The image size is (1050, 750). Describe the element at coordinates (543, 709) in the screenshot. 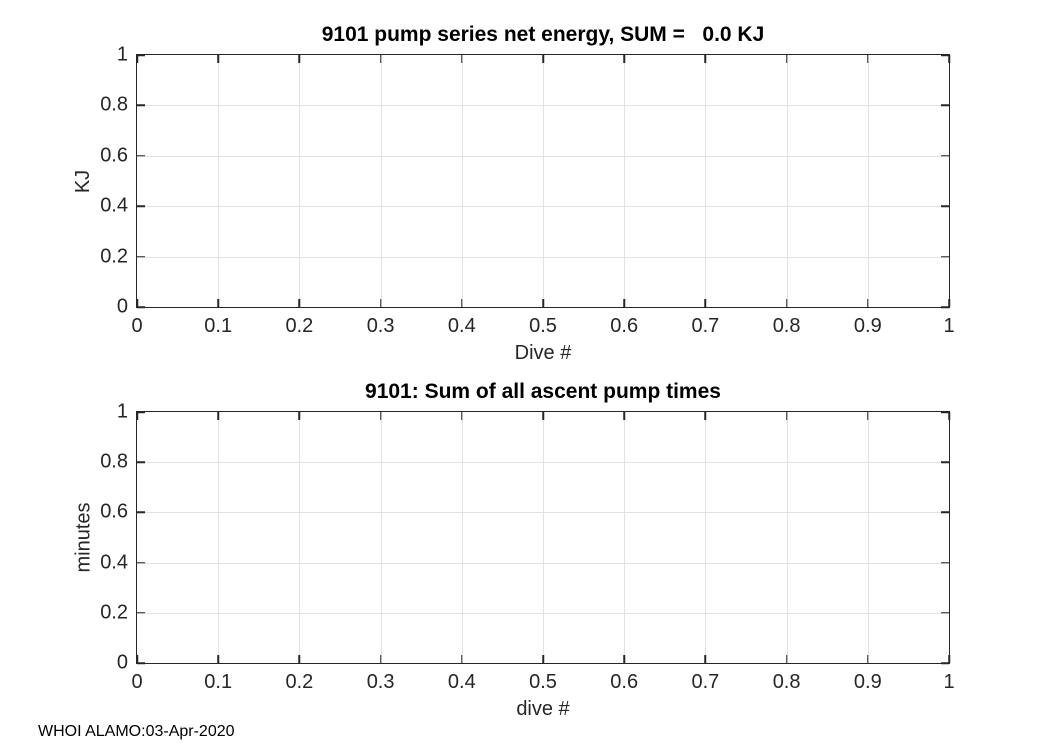

I see `x-axis-label: dive #` at that location.